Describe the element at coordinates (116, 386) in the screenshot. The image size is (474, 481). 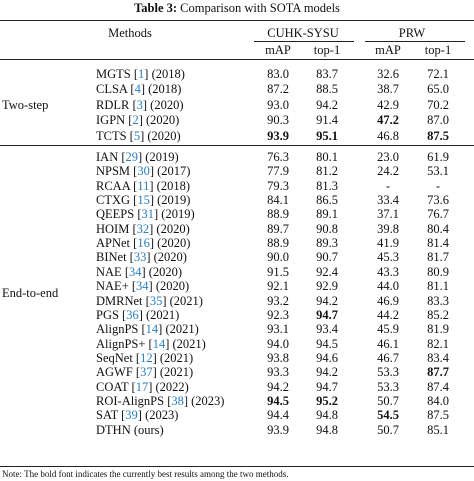
I see `method-text: COAT [` at that location.